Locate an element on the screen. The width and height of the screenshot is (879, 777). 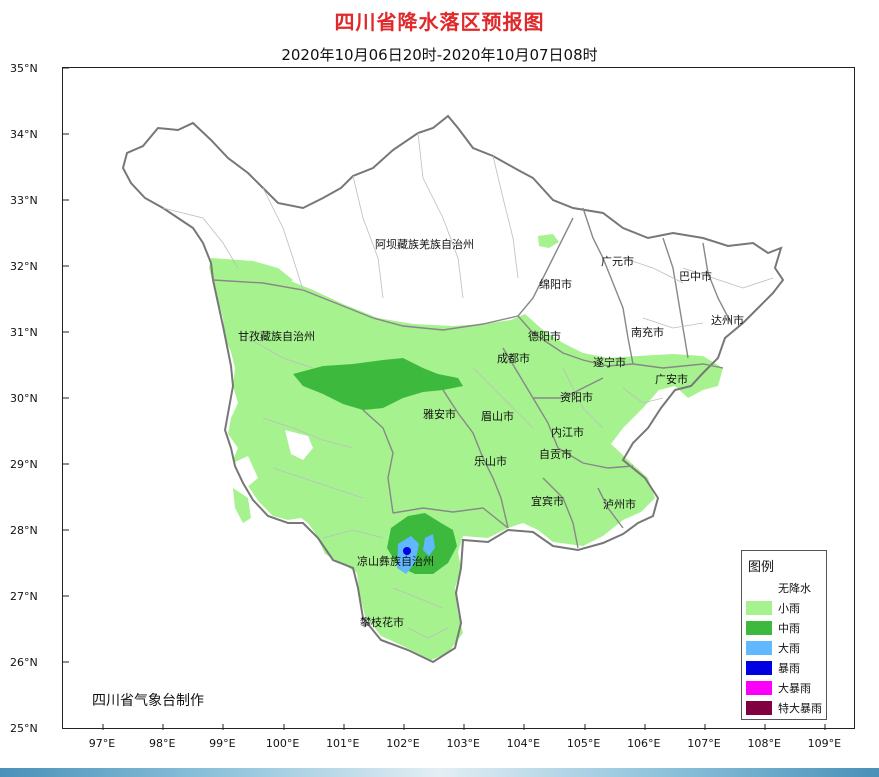
label-zigong: 自贡市 is located at coordinates (555, 454).